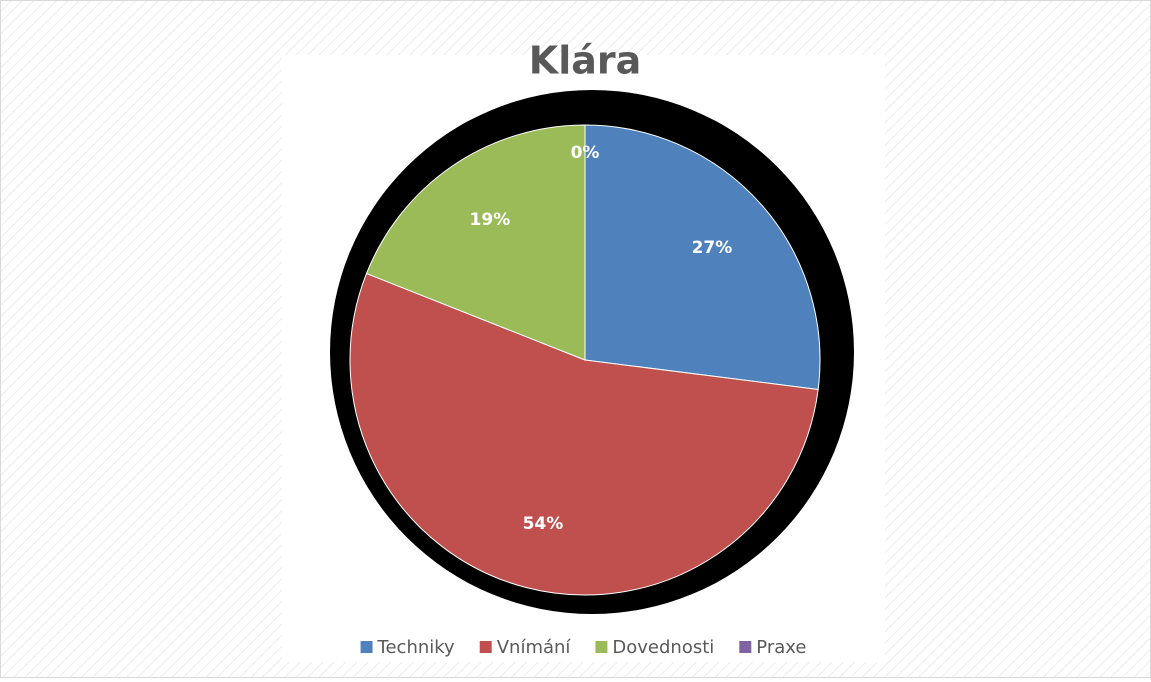 The image size is (1151, 682). Describe the element at coordinates (543, 524) in the screenshot. I see `data-label: 54%` at that location.